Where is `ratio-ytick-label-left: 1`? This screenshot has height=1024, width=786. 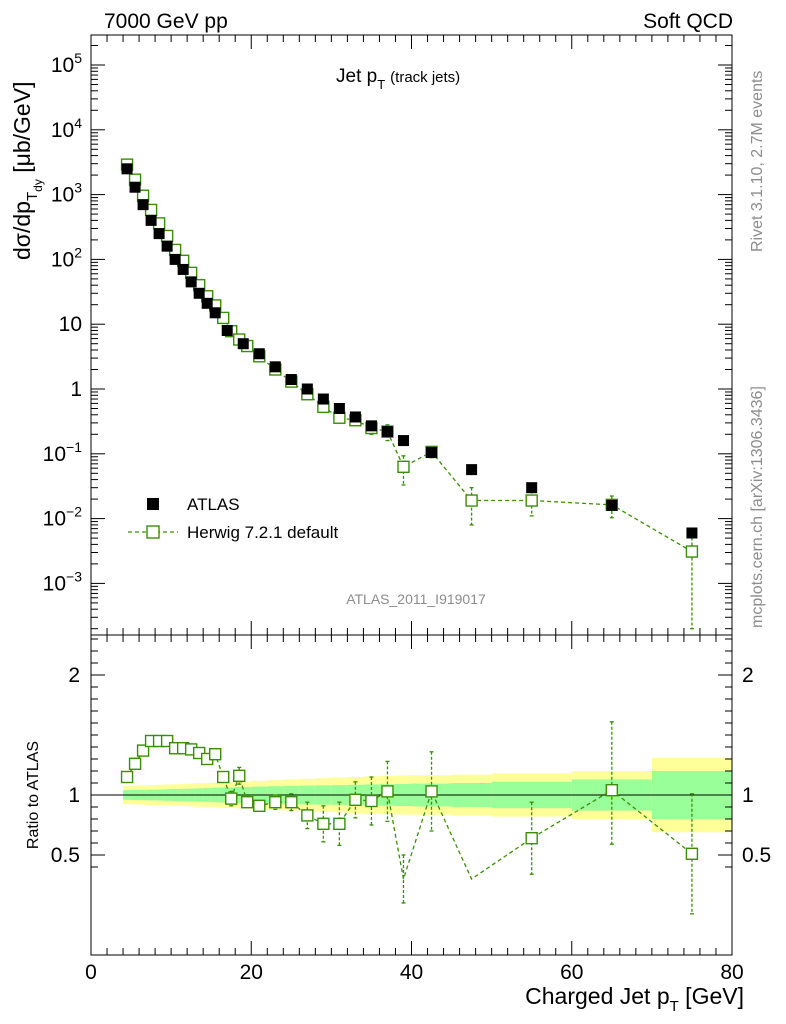
ratio-ytick-label-left: 1 is located at coordinates (74, 795).